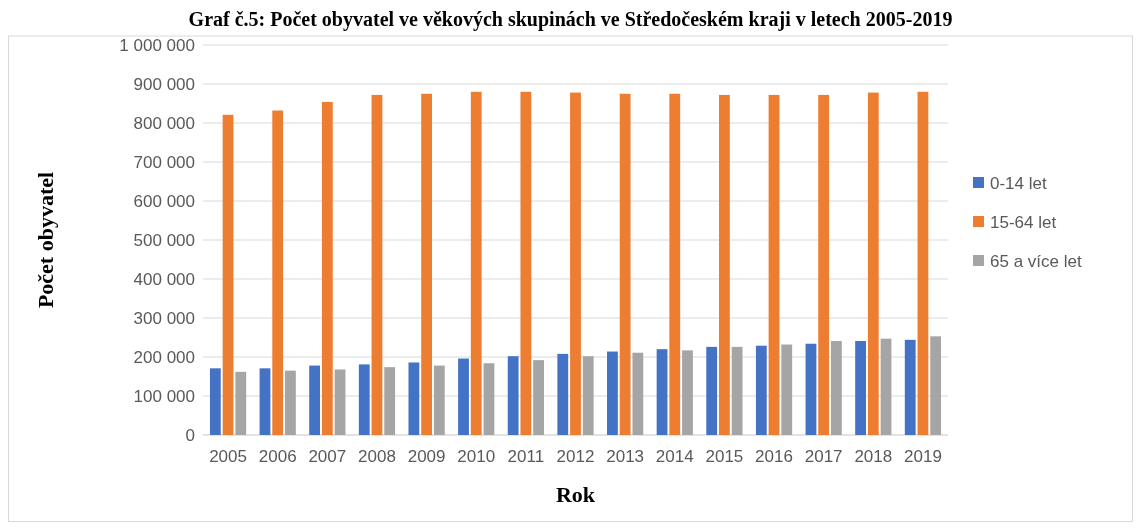 The height and width of the screenshot is (530, 1141). What do you see at coordinates (164, 162) in the screenshot?
I see `y-tick-label: 700 000` at bounding box center [164, 162].